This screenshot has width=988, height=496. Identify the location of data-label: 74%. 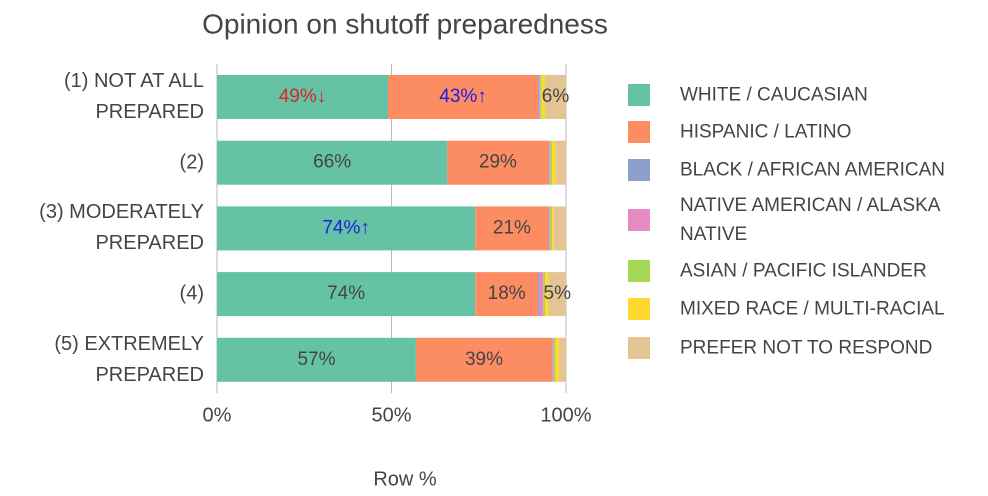
(346, 293).